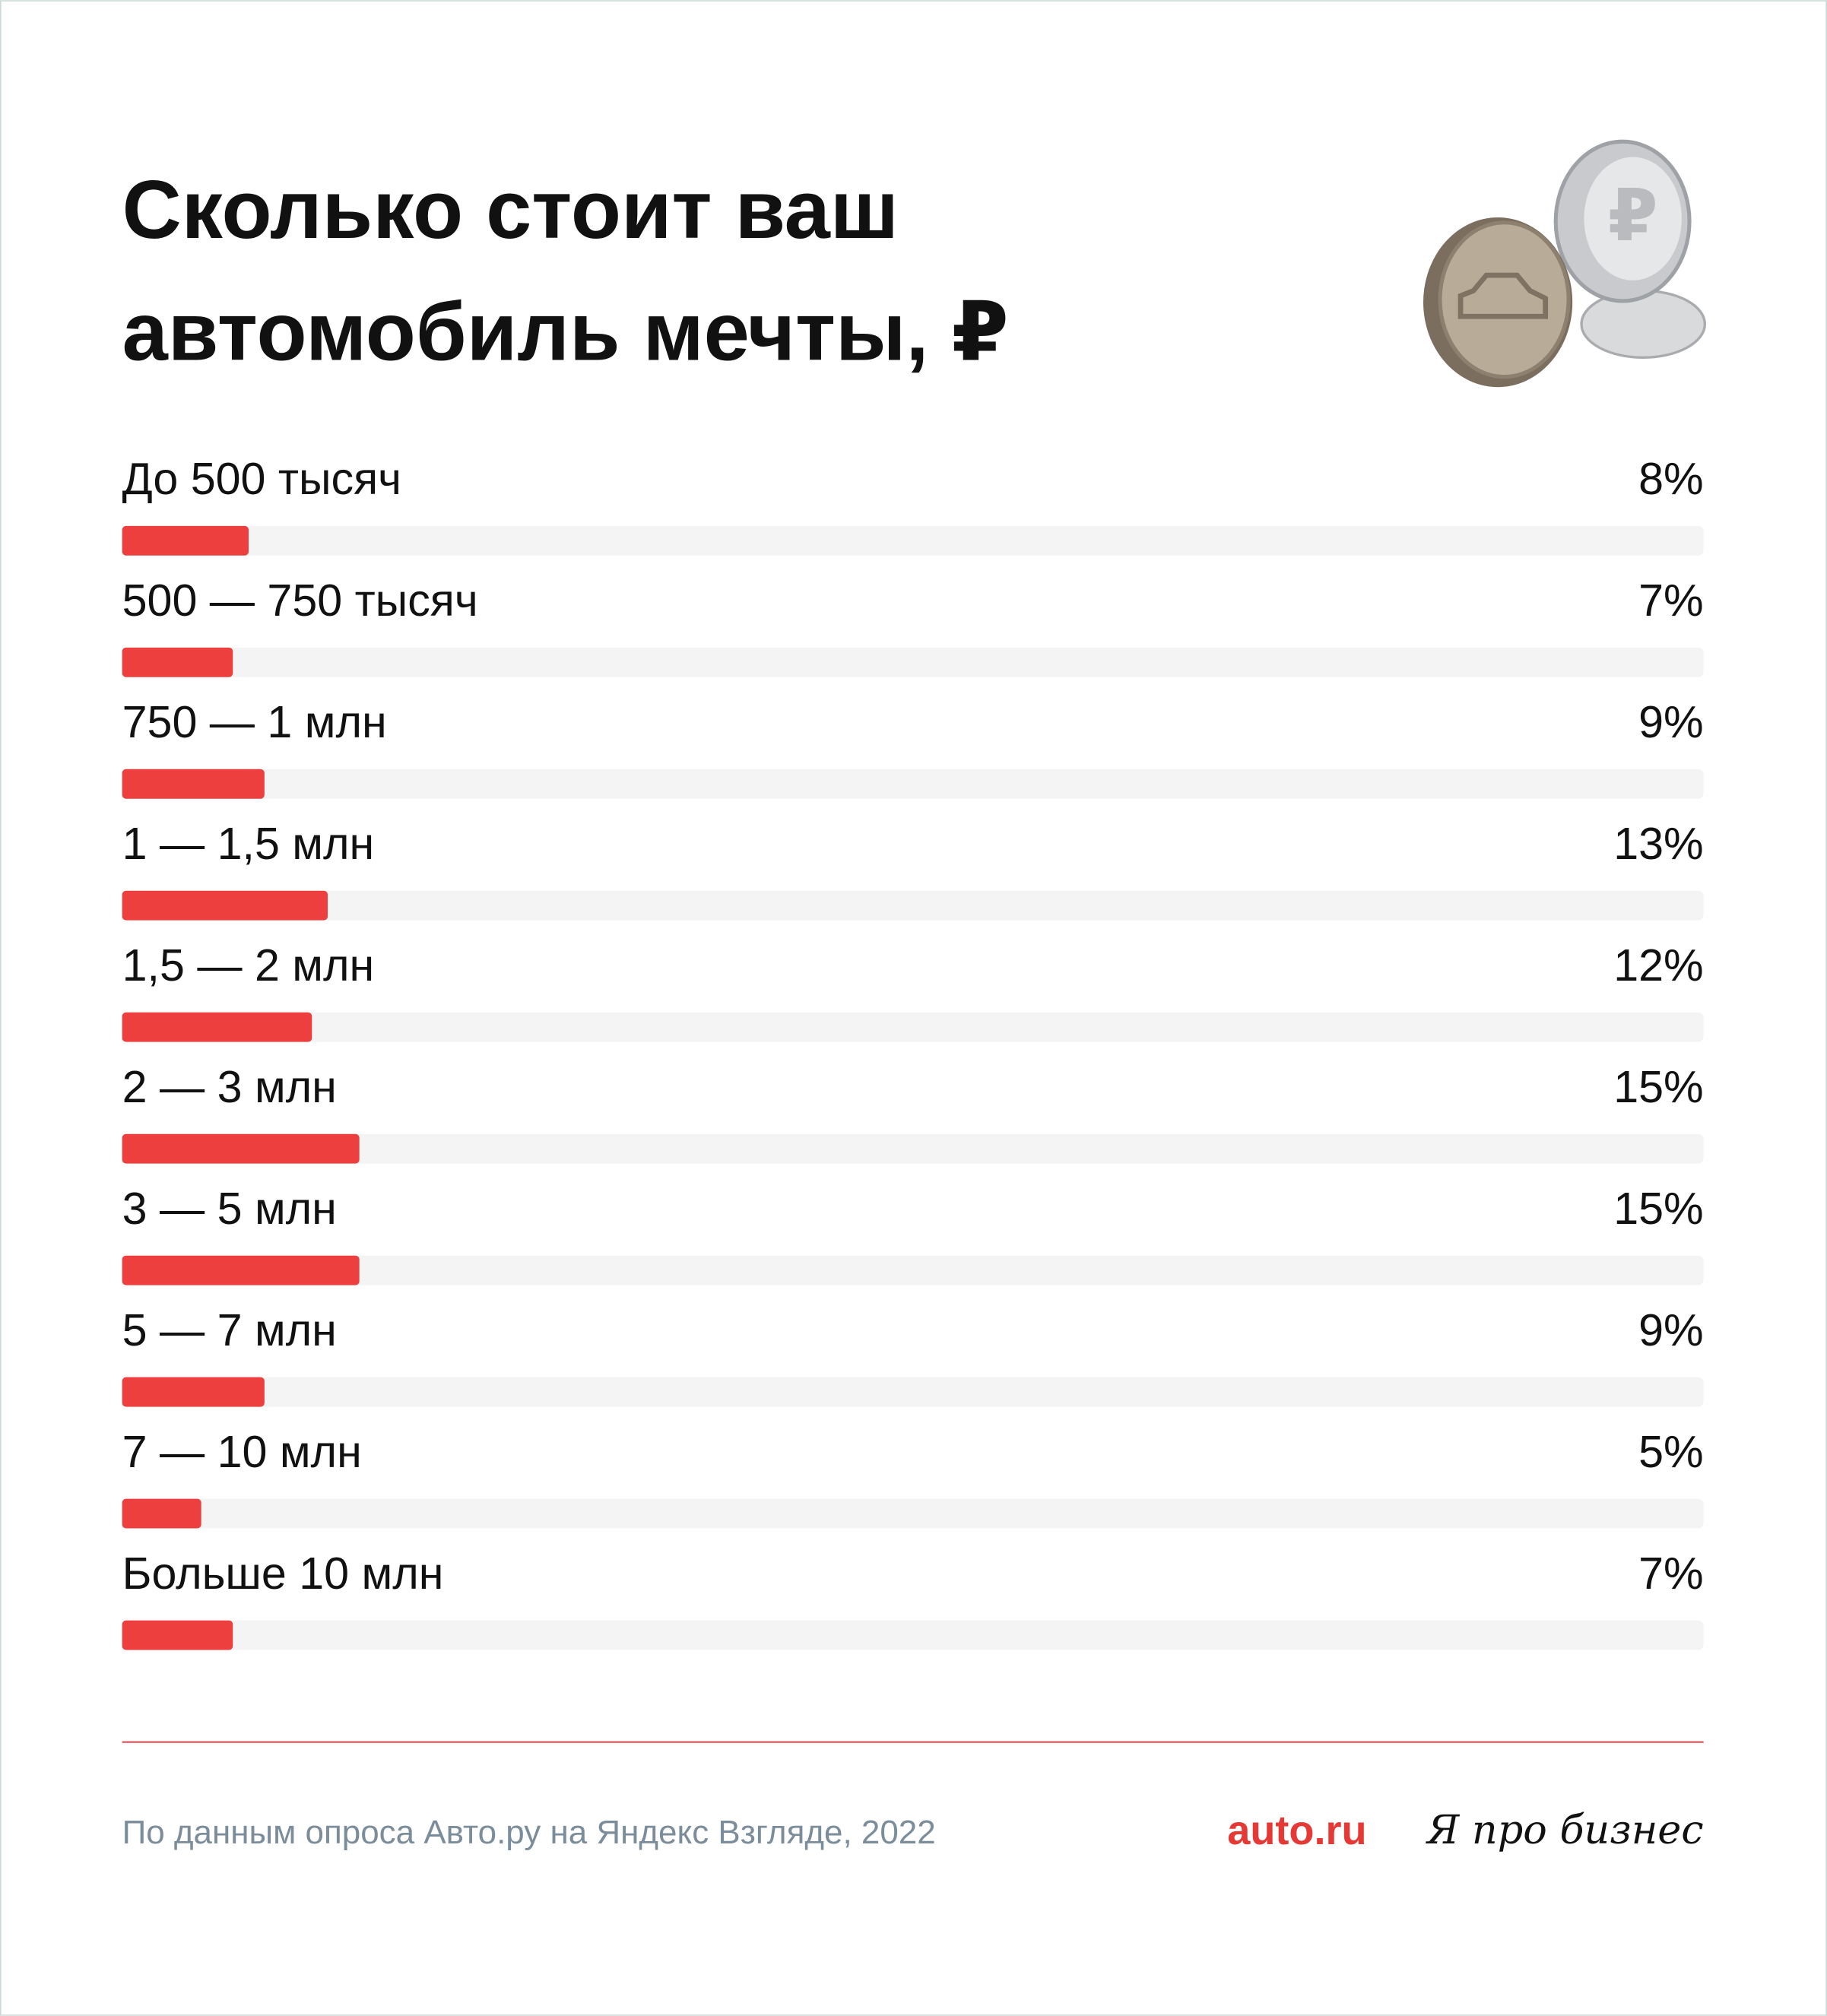 The height and width of the screenshot is (2016, 1827). Describe the element at coordinates (1671, 1451) in the screenshot. I see `value-label: 5%` at that location.